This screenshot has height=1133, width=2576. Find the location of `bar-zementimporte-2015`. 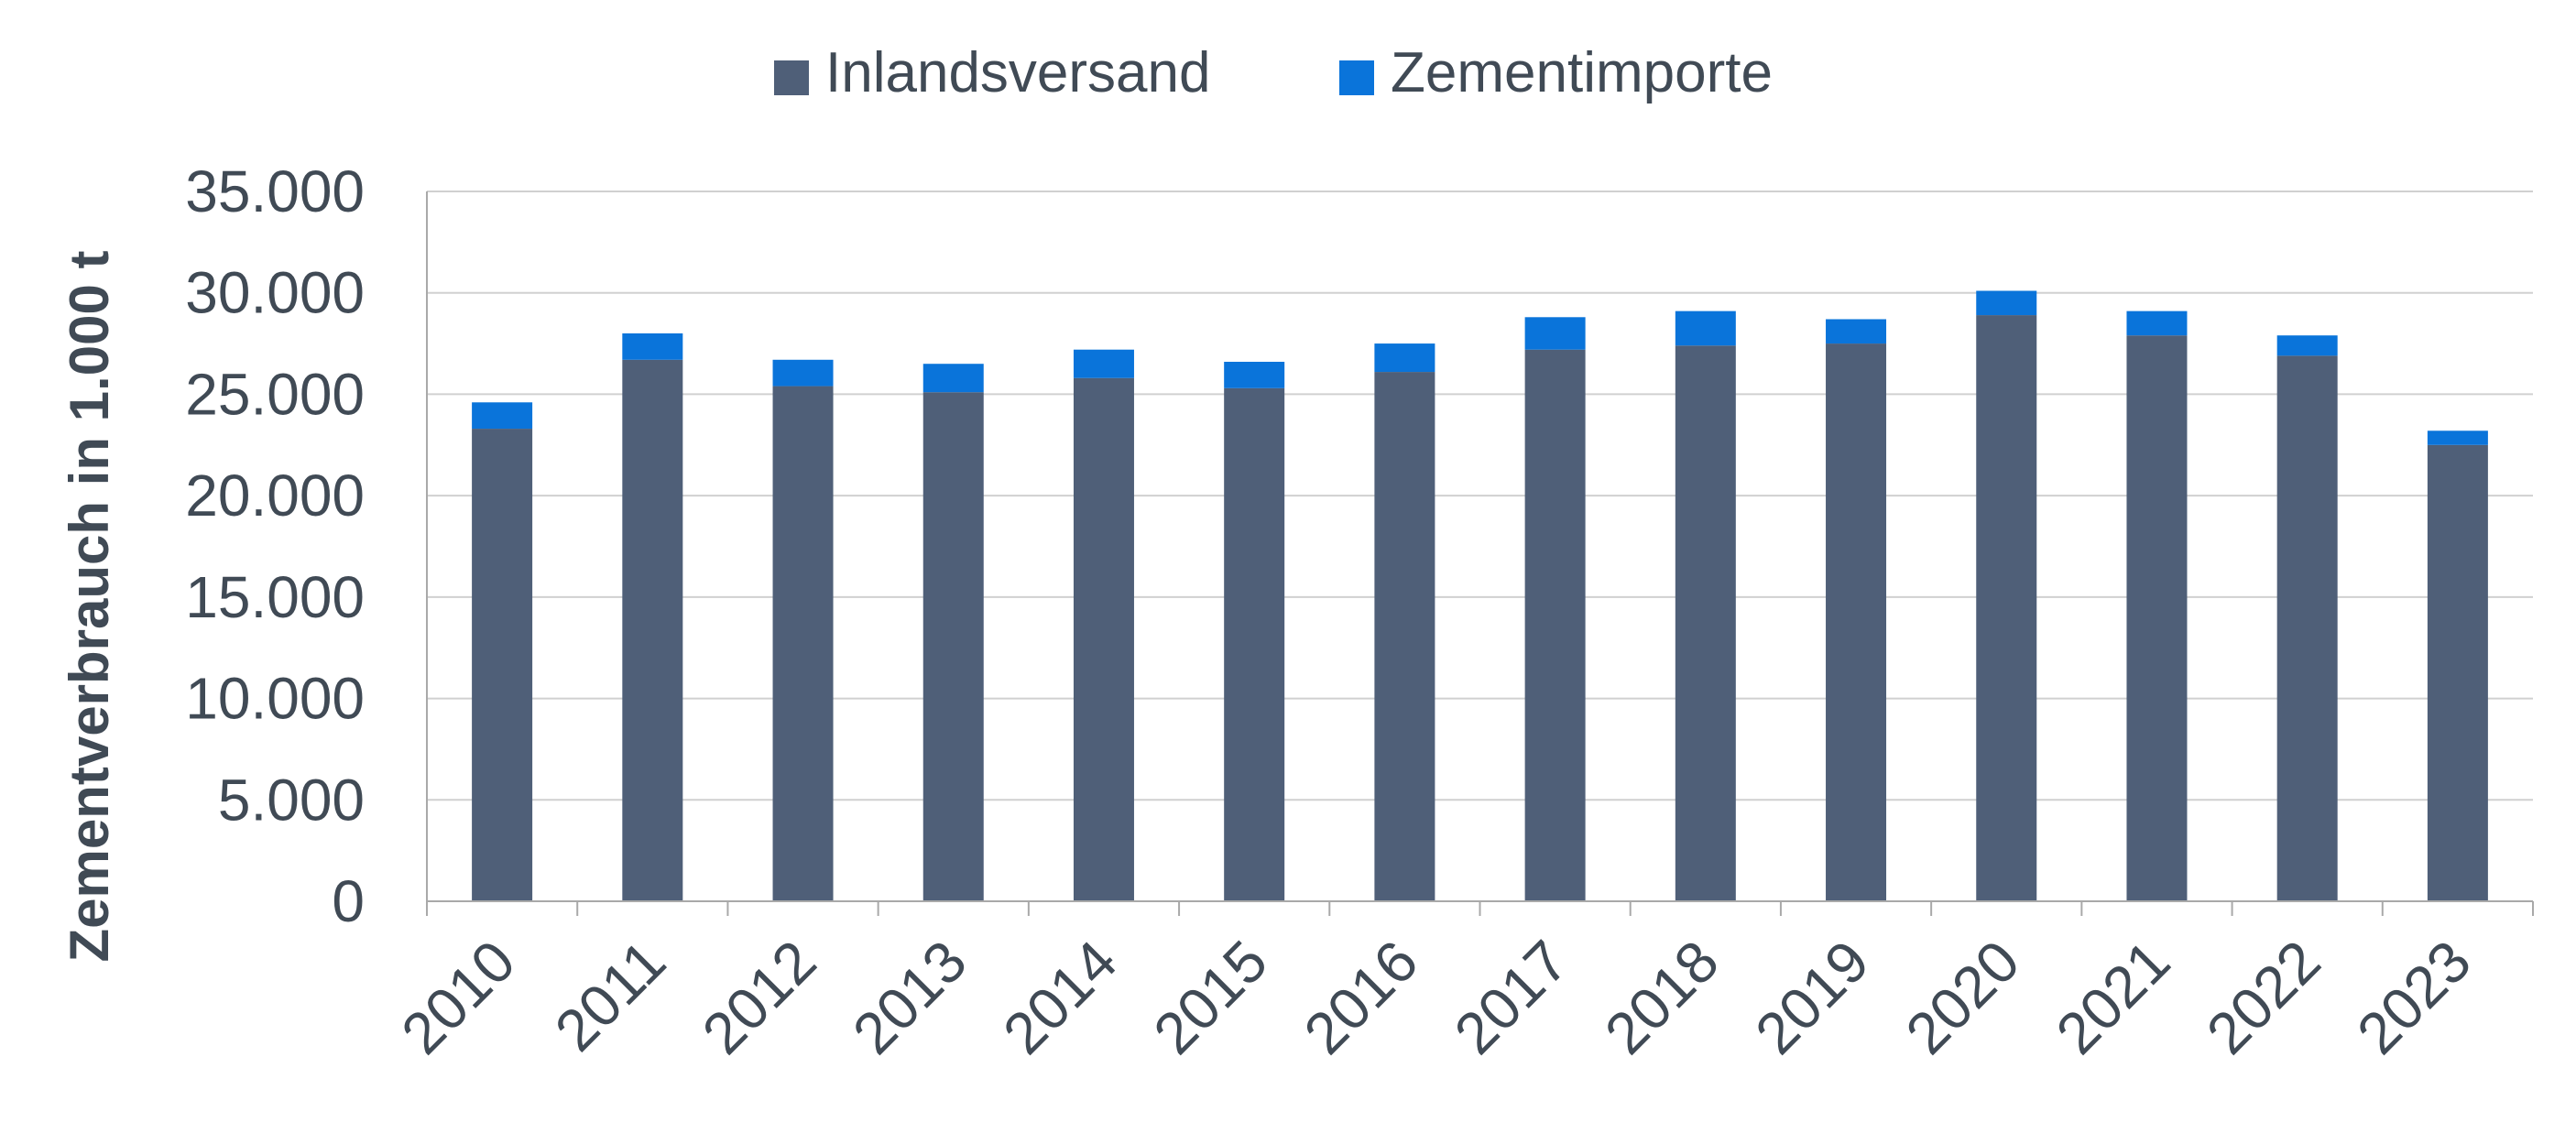

bar-zementimporte-2015 is located at coordinates (1255, 375).